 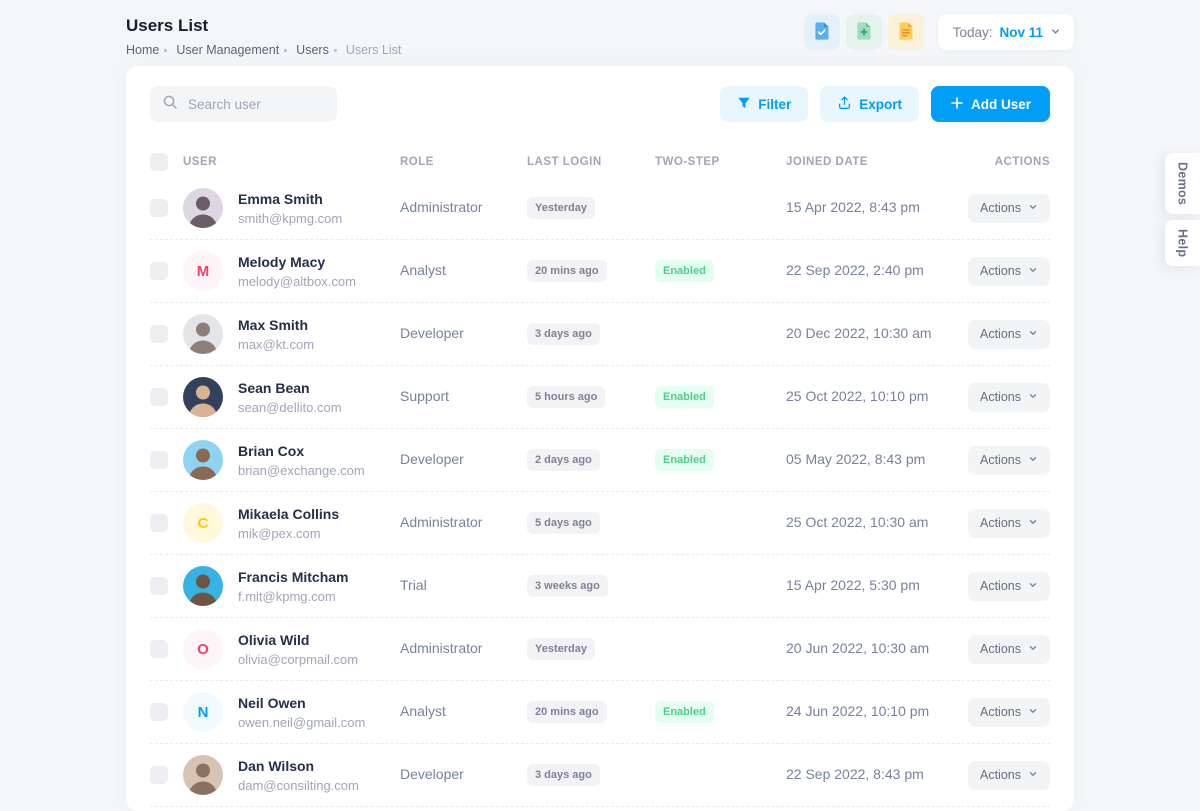 I want to click on breadcrumb-users: Users, so click(x=312, y=50).